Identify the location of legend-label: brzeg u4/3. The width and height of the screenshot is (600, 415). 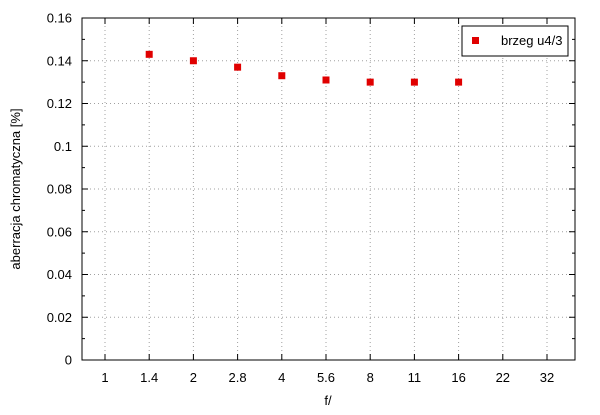
(531, 40).